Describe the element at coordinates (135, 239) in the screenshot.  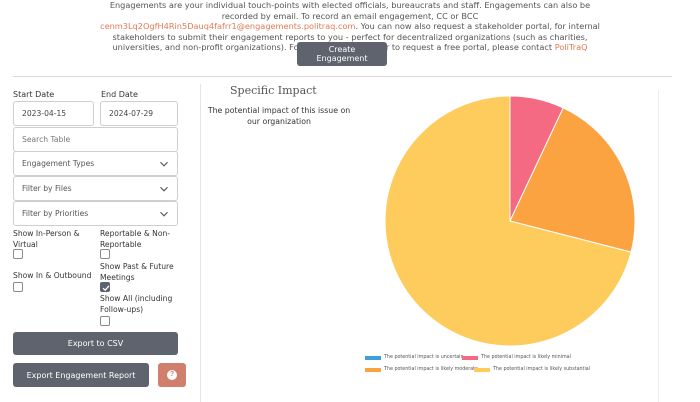
I see `reportable-label: Reportable & Non-Reportable` at that location.